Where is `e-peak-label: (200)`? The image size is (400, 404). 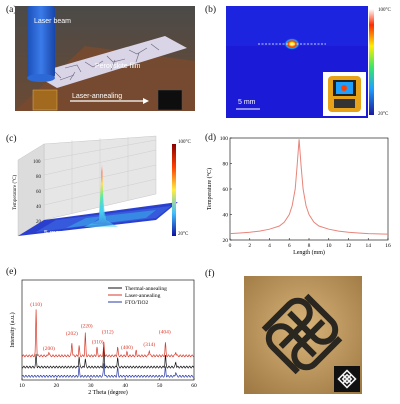
e-peak-label: (200) is located at coordinates (49, 348).